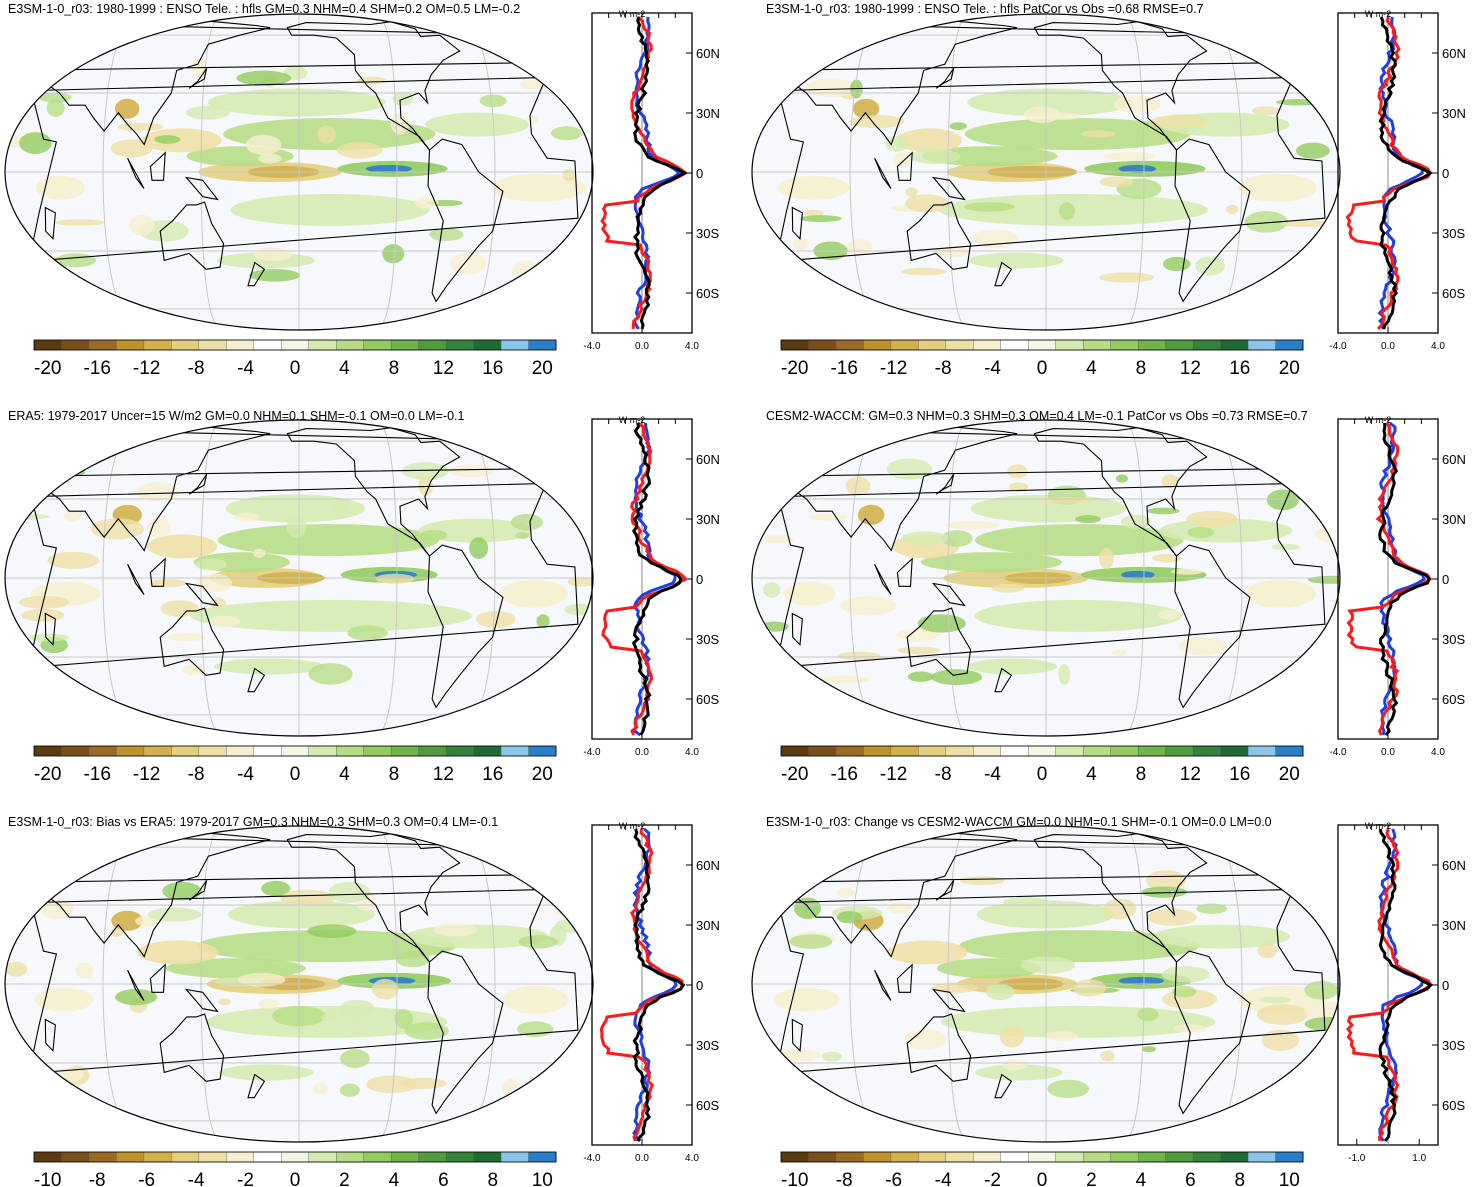 The height and width of the screenshot is (1187, 1483). Describe the element at coordinates (1091, 1178) in the screenshot. I see `colorbar-tick-label: 2` at that location.